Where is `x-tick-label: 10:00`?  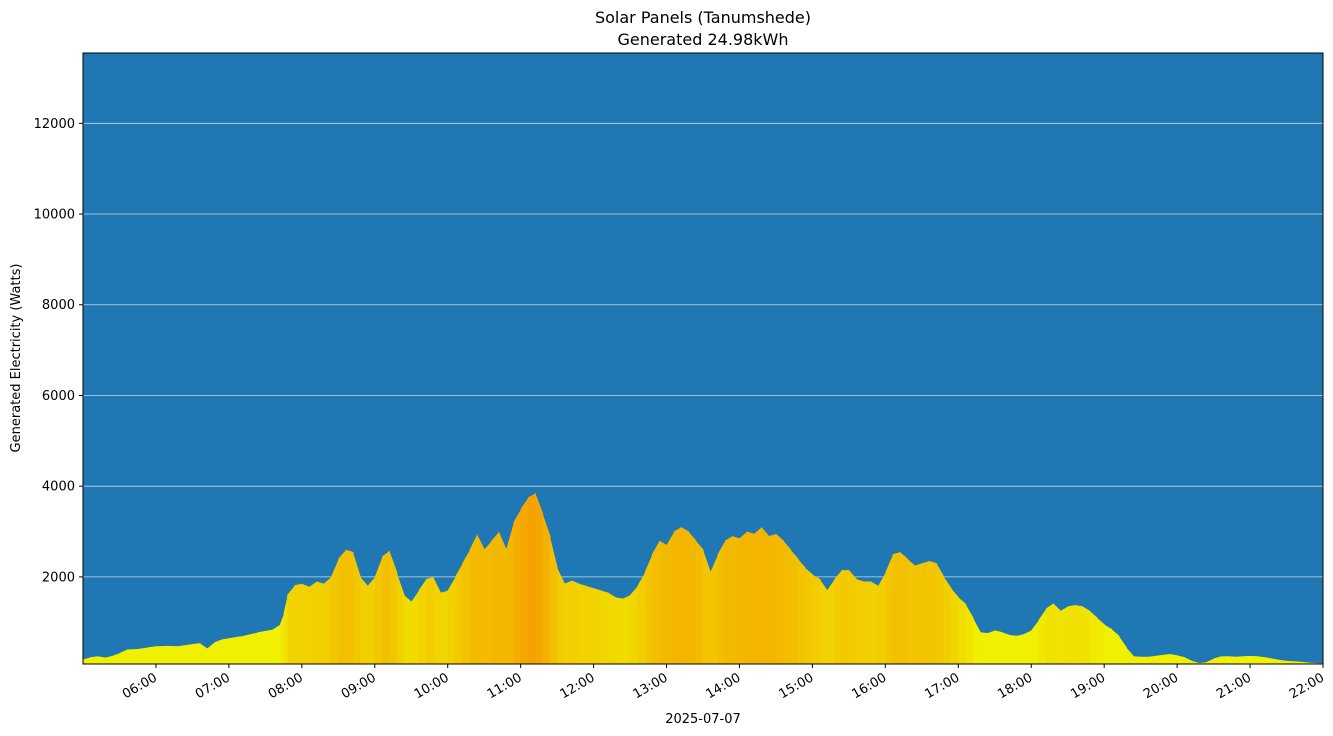
x-tick-label: 10:00 is located at coordinates (432, 686).